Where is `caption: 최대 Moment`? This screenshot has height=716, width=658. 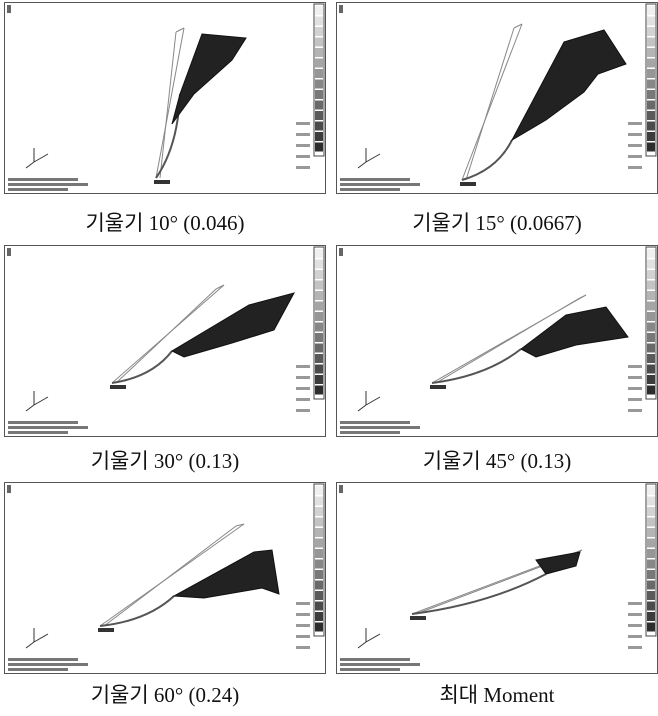
caption: 최대 Moment is located at coordinates (496, 695).